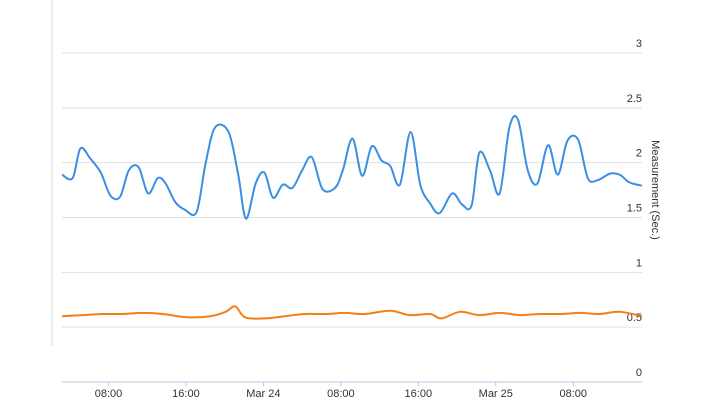 Image resolution: width=718 pixels, height=404 pixels. Describe the element at coordinates (352, 312) in the screenshot. I see `line-series` at that location.